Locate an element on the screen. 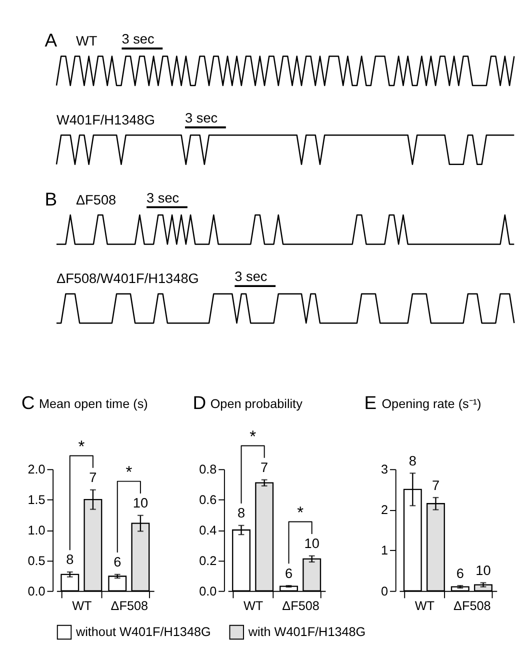 The image size is (520, 671). y-tick-label: 0.5 is located at coordinates (37, 561).